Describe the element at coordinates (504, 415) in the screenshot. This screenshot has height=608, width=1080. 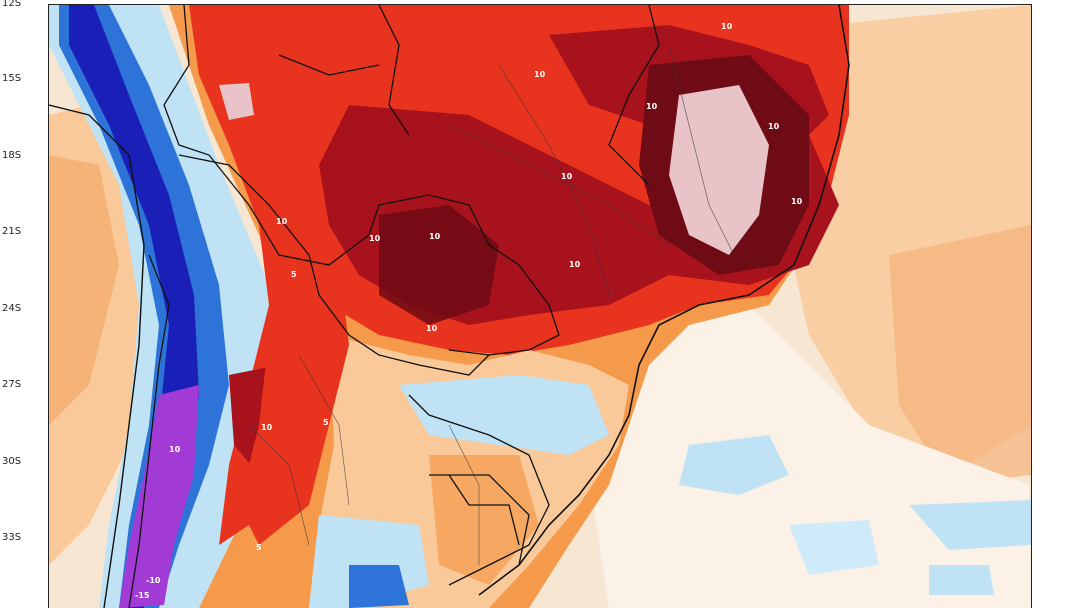
I see `southern-cool-region` at that location.